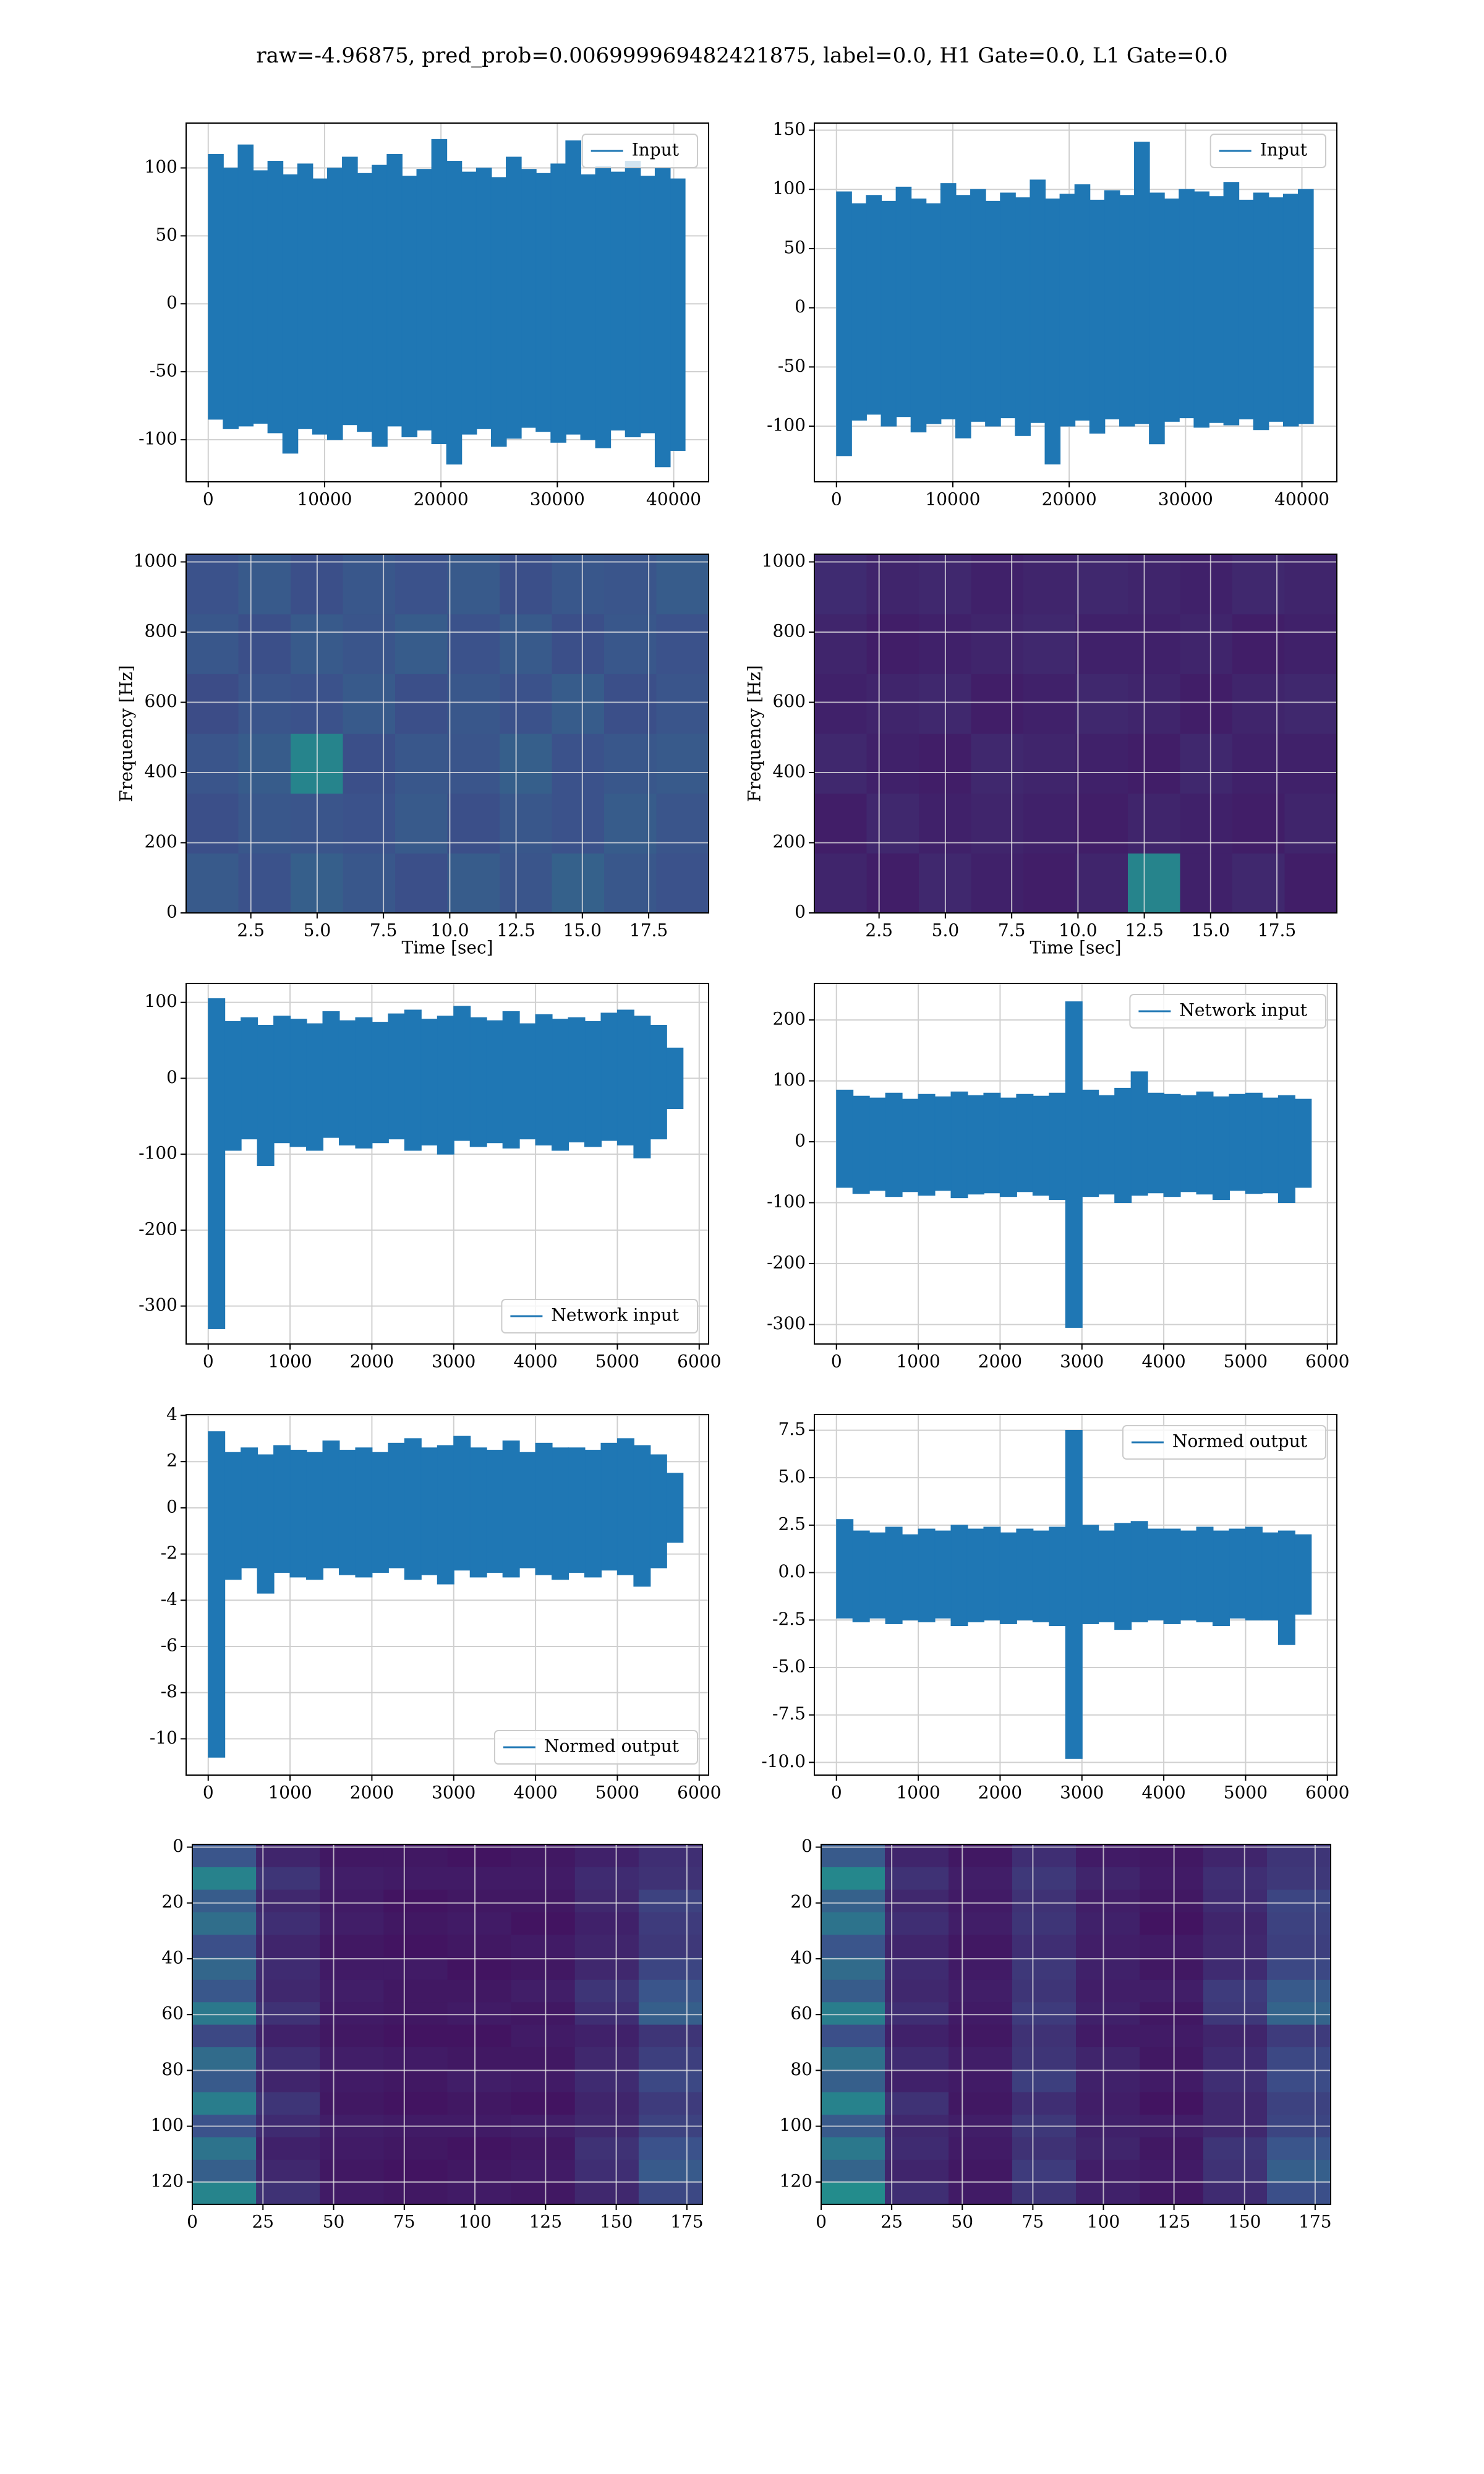  I want to click on x-tick-label: 7.5, so click(384, 930).